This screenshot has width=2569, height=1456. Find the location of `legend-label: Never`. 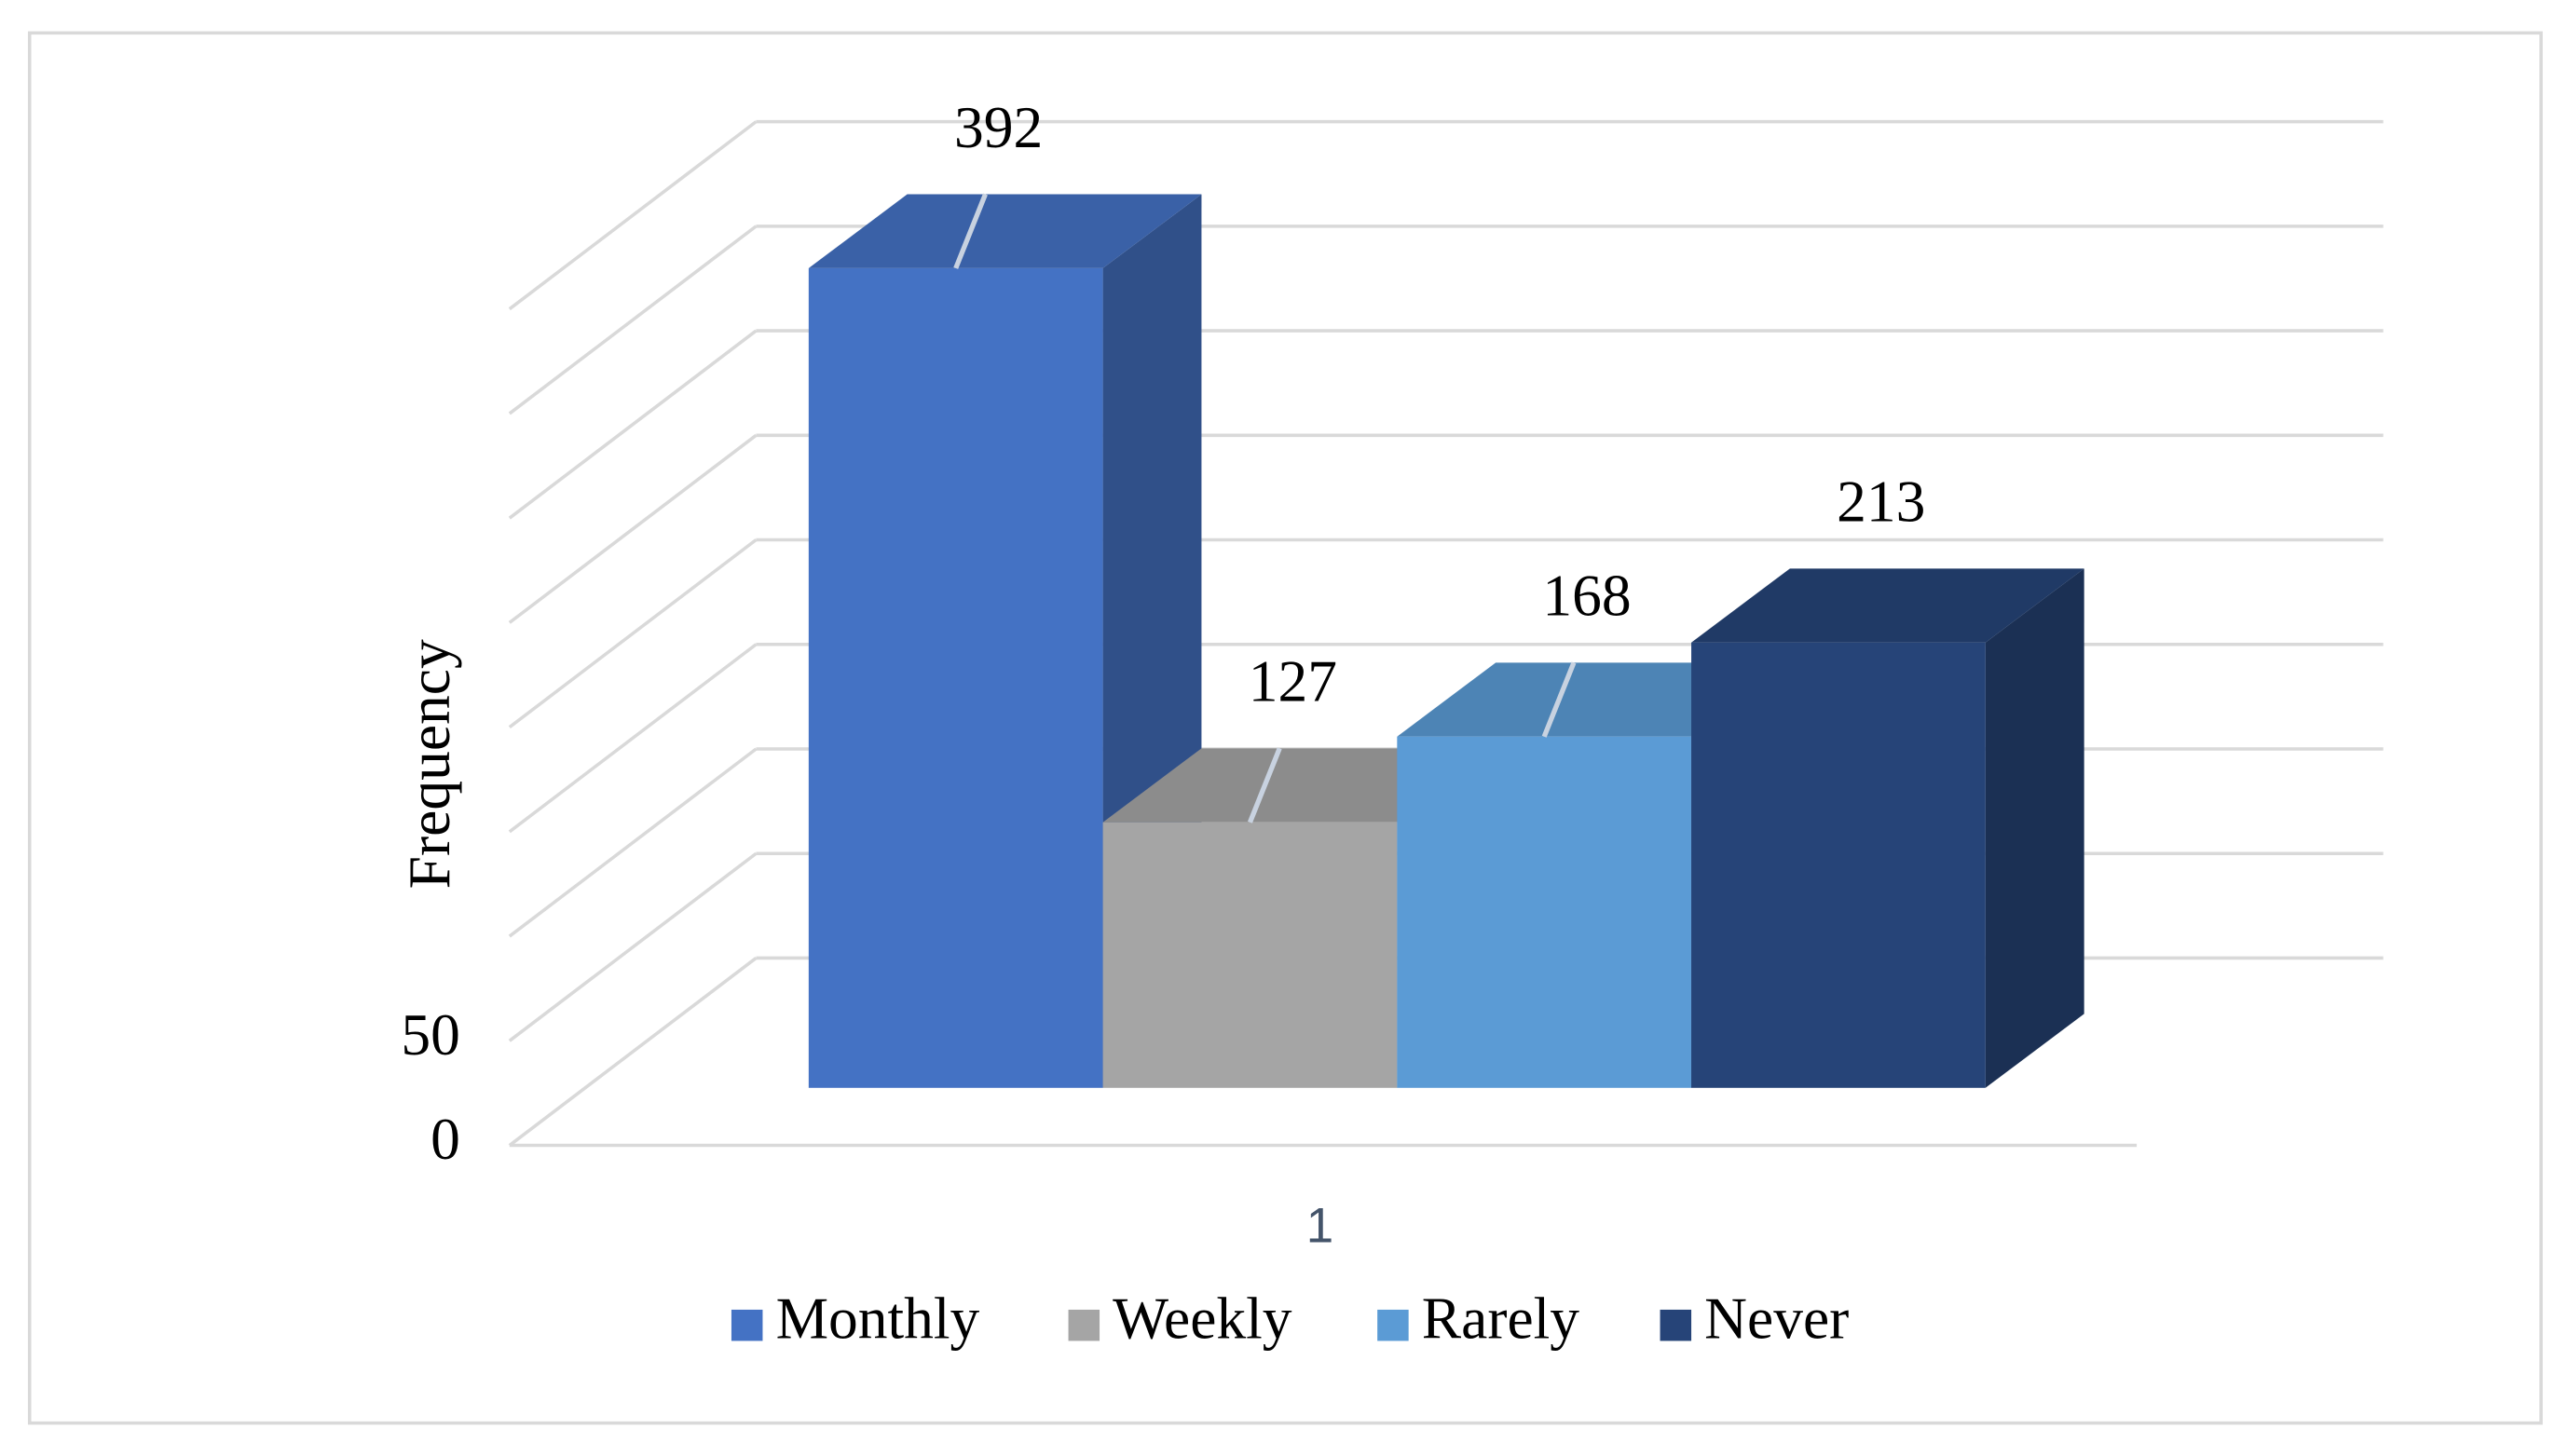

legend-label: Never is located at coordinates (1777, 1318).